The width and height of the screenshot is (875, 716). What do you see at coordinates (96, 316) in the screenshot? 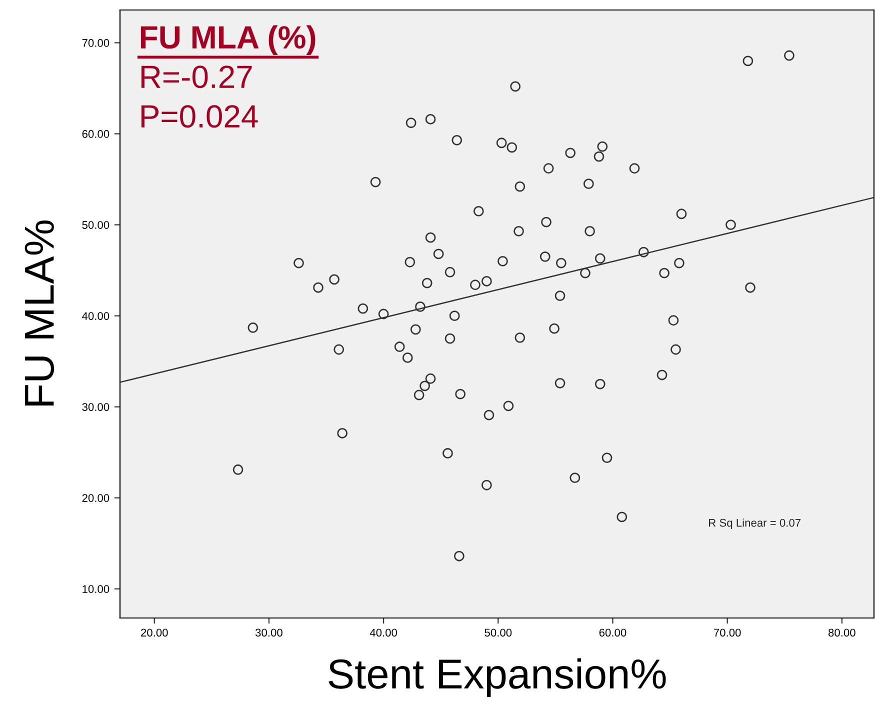
I see `y-tick-label: 40.00` at bounding box center [96, 316].